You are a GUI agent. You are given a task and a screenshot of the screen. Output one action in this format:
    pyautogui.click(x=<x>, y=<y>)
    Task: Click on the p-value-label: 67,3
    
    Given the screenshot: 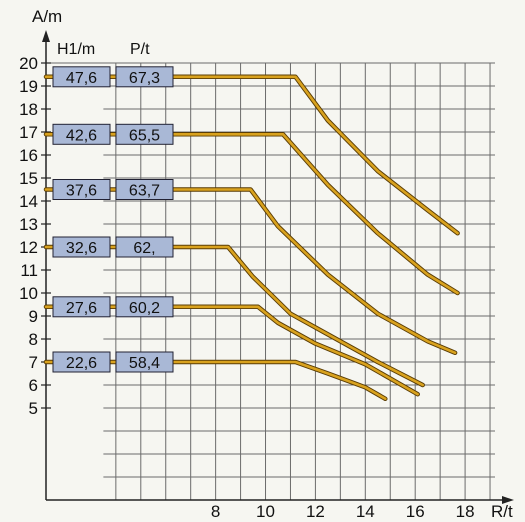 What is the action you would take?
    pyautogui.click(x=144, y=78)
    